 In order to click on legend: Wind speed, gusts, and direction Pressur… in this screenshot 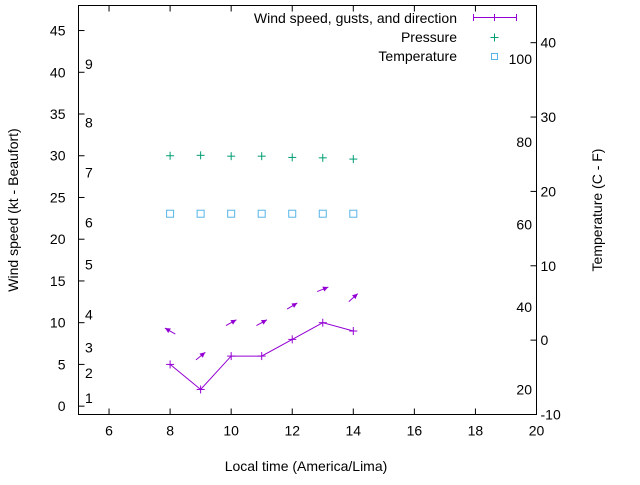, I will do `click(385, 37)`.